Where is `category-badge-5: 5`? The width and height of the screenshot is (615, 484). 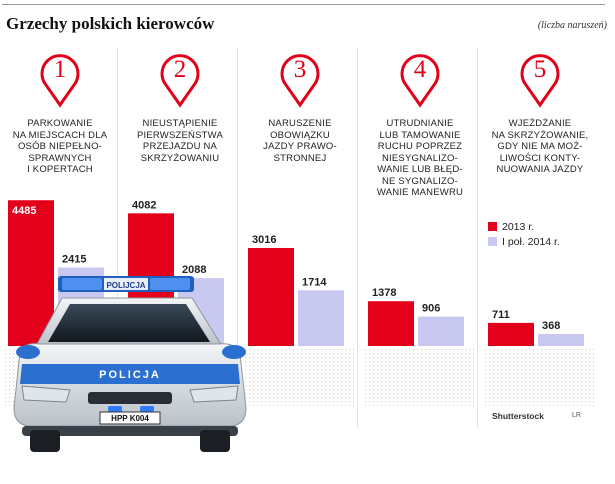
category-badge-5: 5 is located at coordinates (540, 80).